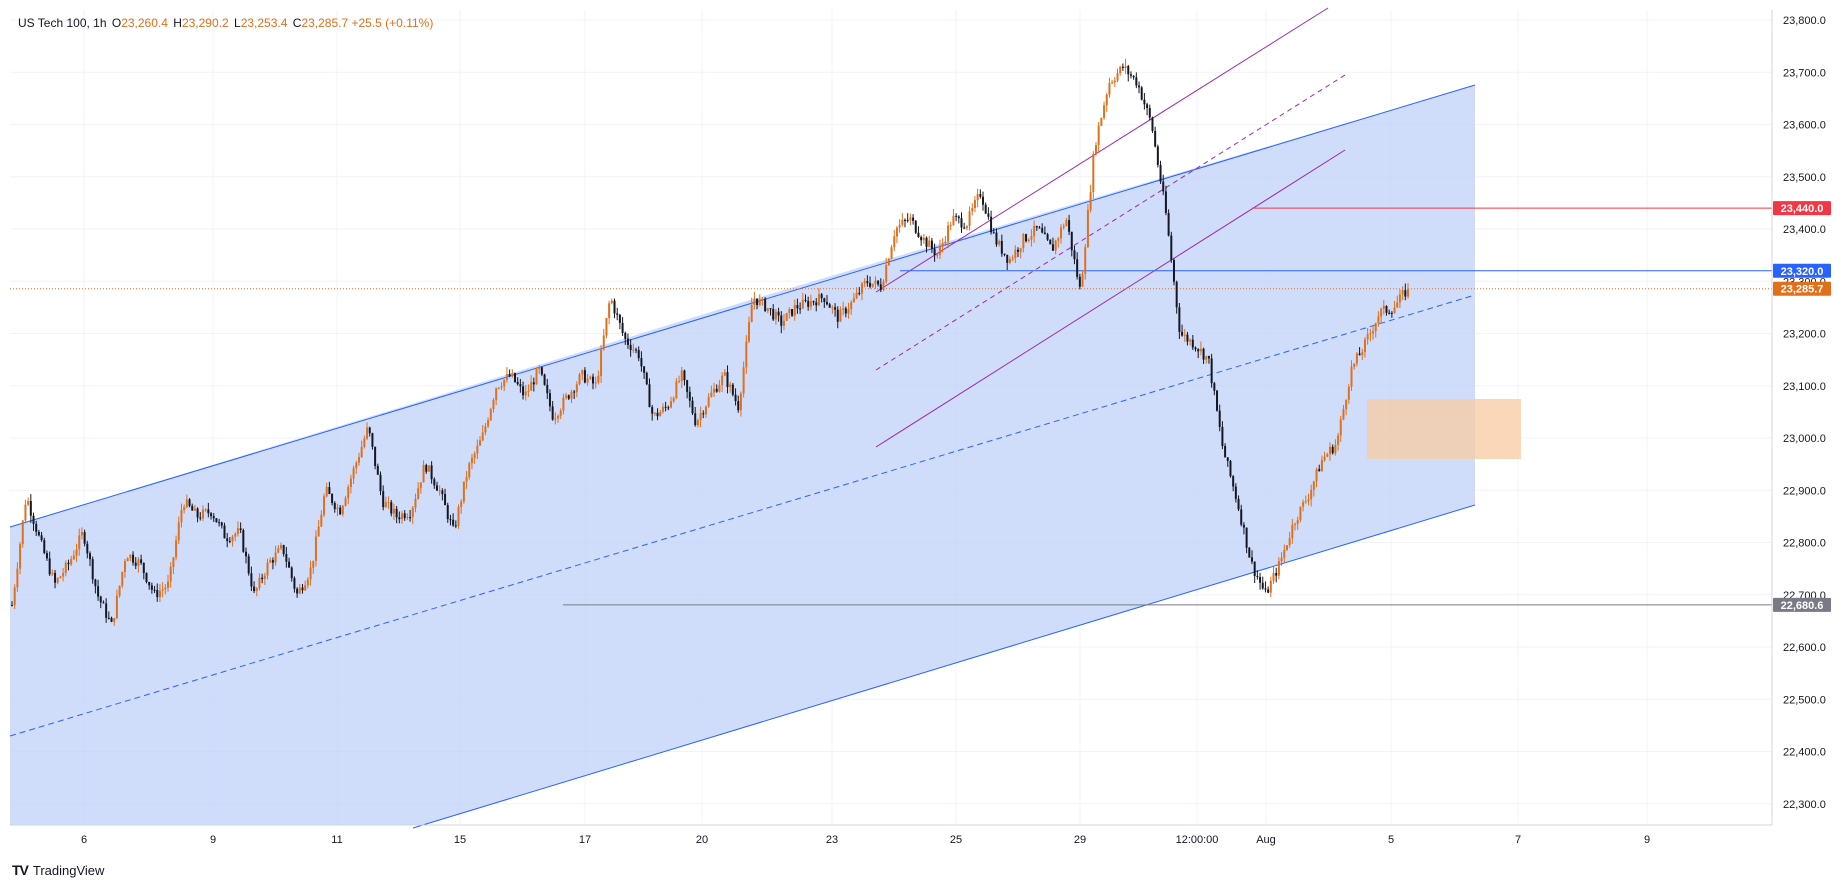 This screenshot has width=1845, height=888. Describe the element at coordinates (585, 840) in the screenshot. I see `time-tick-label: 17` at that location.